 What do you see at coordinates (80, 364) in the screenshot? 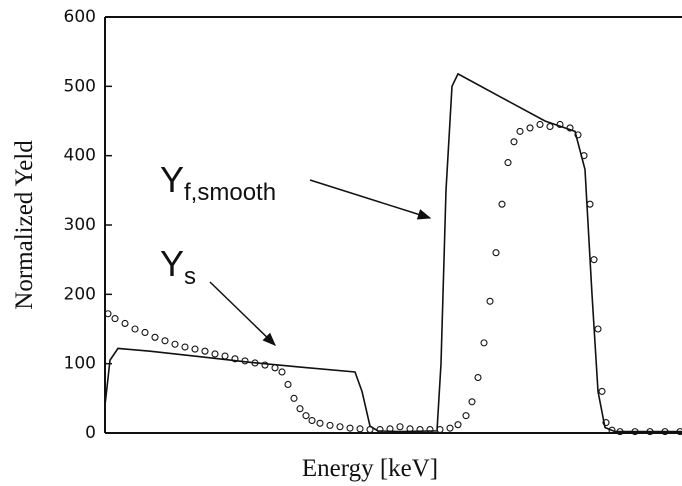
I see `y-tick-label: 100` at bounding box center [80, 364].